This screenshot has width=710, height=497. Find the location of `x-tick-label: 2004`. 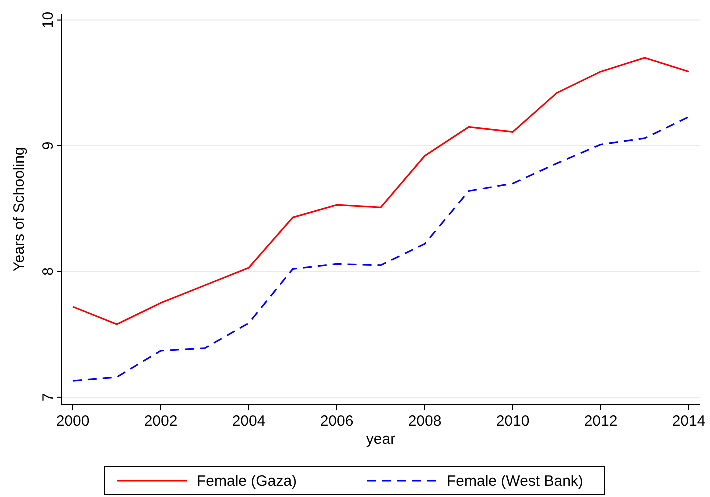

x-tick-label: 2004 is located at coordinates (249, 421).